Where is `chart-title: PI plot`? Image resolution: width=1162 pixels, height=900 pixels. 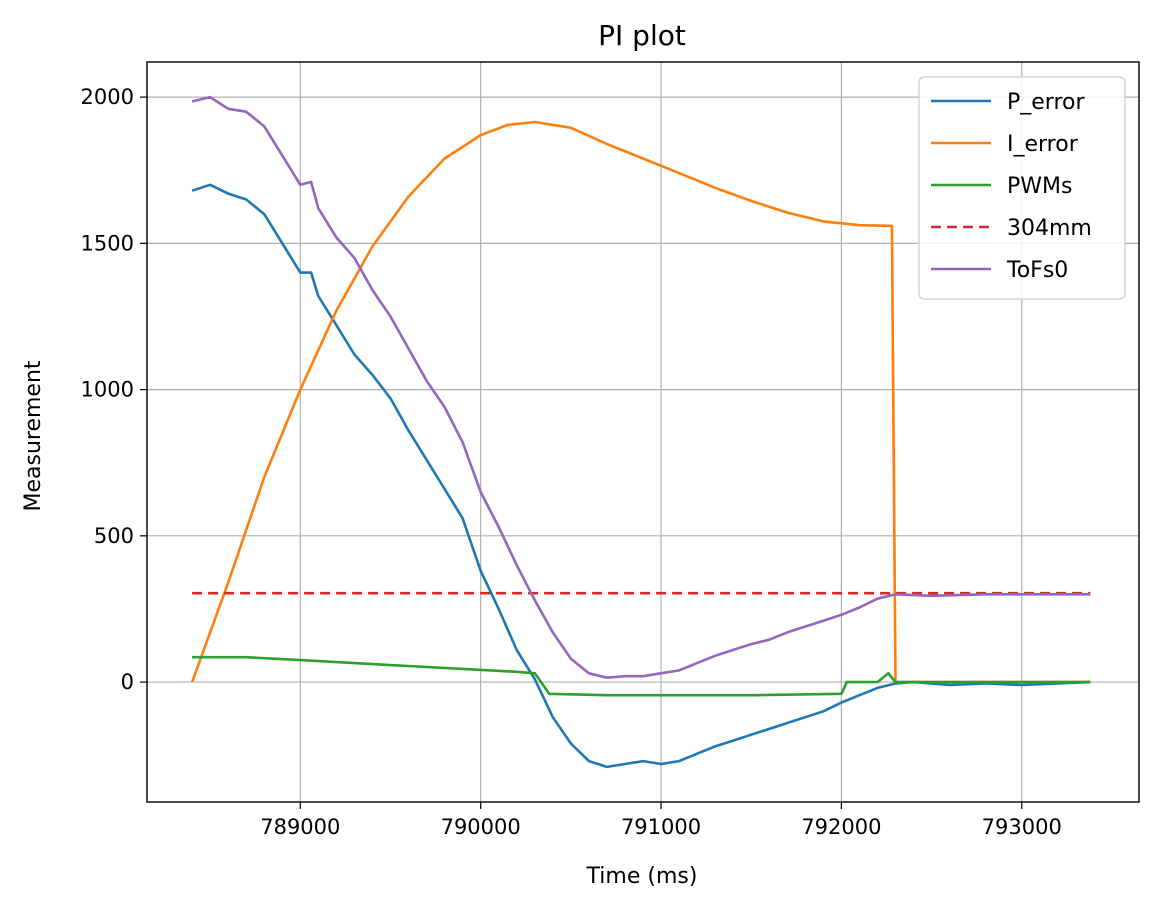 chart-title: PI plot is located at coordinates (642, 35).